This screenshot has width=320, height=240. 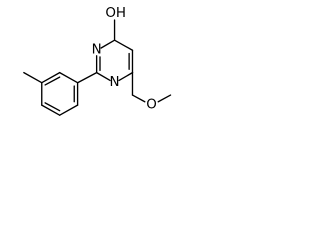 I want to click on atom-labels: OH N N O, so click(x=124, y=59).